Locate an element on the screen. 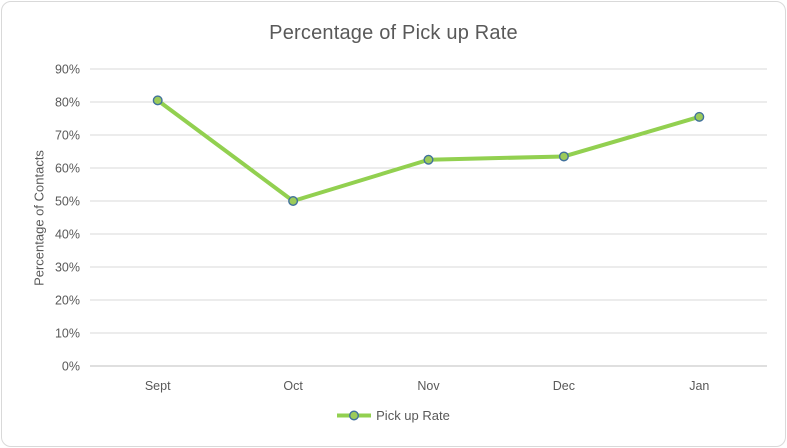  legend-point-marker is located at coordinates (354, 415).